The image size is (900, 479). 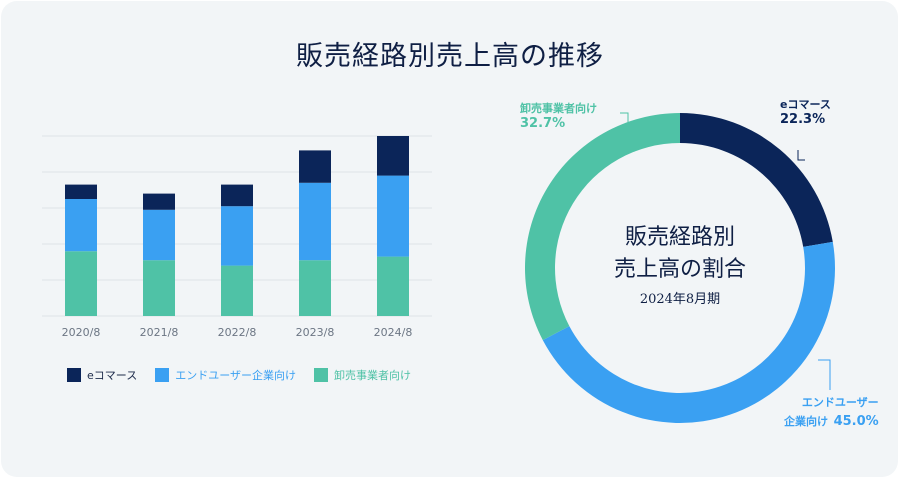 I want to click on legend-label-end-user: エンドユーザー企業向け, so click(x=235, y=375).